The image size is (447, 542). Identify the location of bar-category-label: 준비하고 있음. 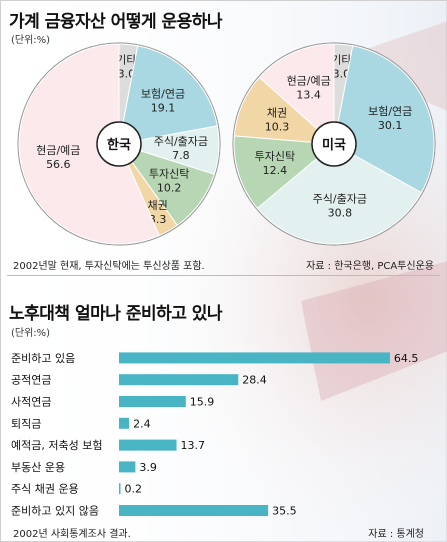
(43, 358).